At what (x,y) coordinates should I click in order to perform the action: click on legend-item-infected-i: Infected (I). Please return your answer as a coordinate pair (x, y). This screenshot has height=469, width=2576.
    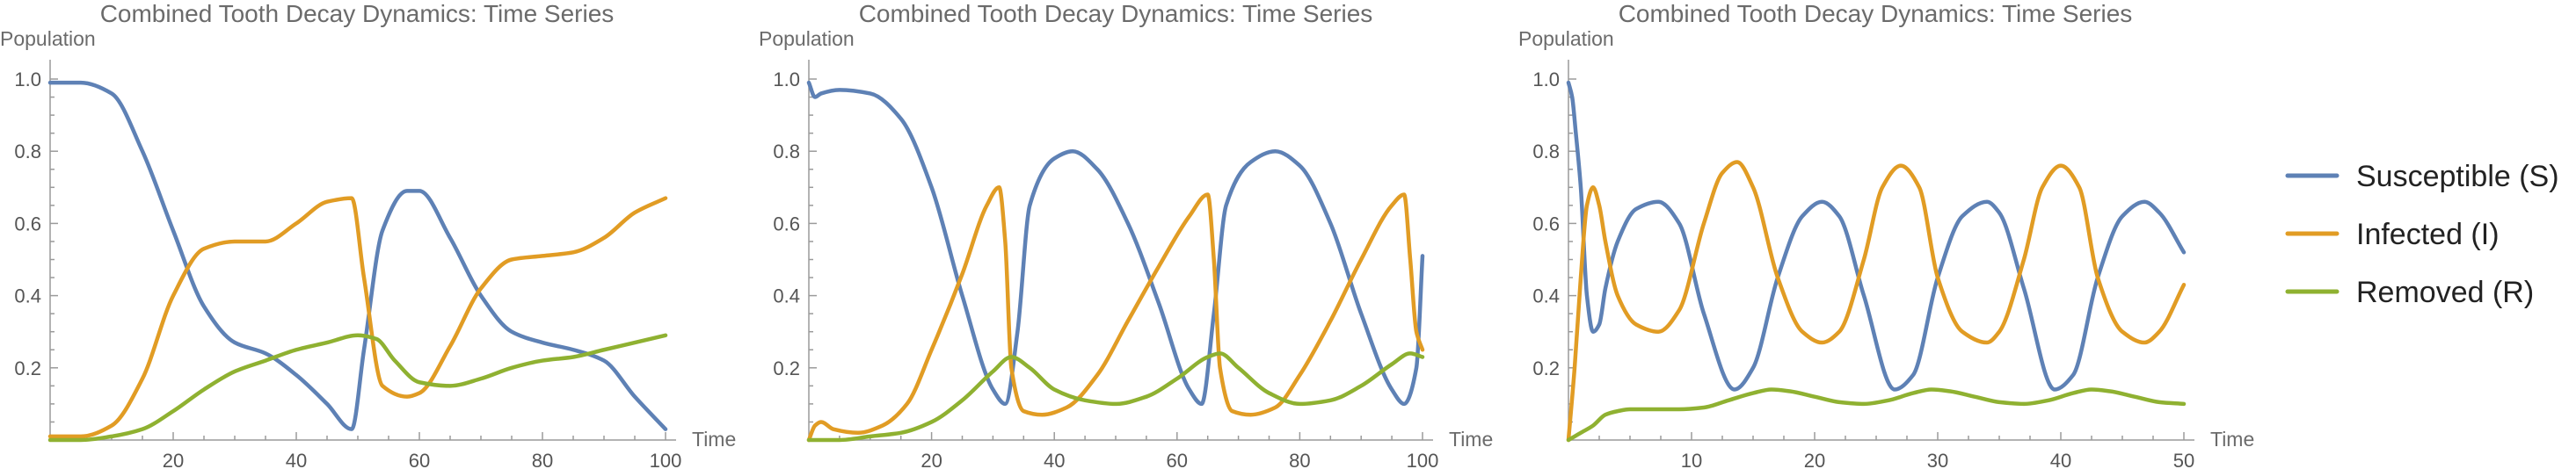
    Looking at the image, I should click on (2392, 234).